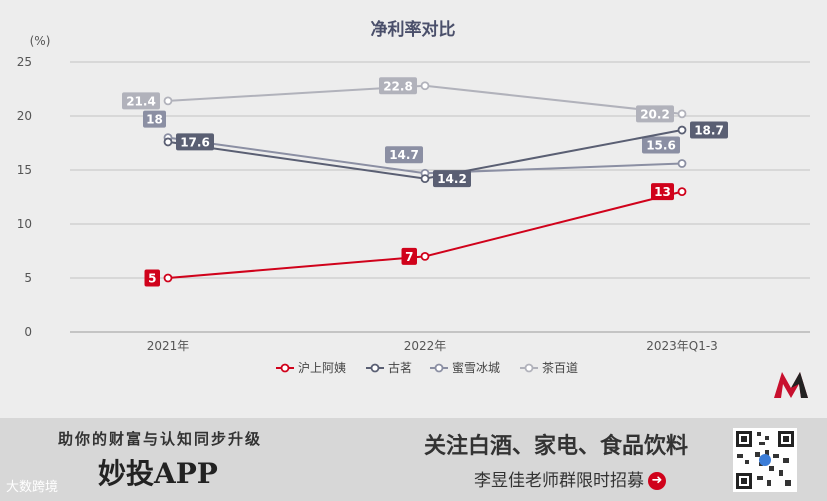 The image size is (827, 501). I want to click on data-label: 22.8, so click(398, 86).